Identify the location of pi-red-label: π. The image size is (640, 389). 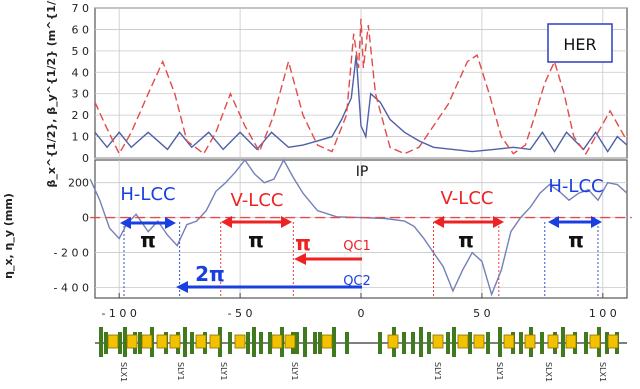
(303, 243).